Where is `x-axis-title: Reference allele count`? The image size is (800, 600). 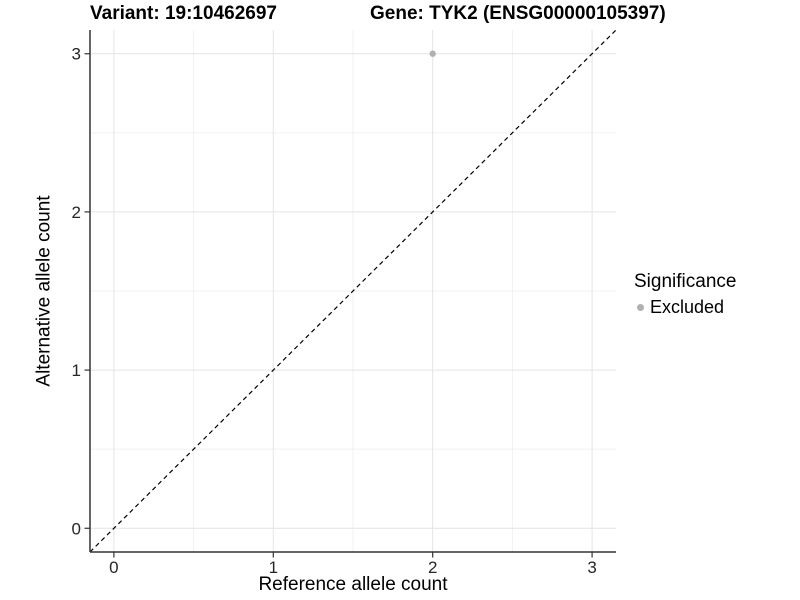 x-axis-title: Reference allele count is located at coordinates (353, 584).